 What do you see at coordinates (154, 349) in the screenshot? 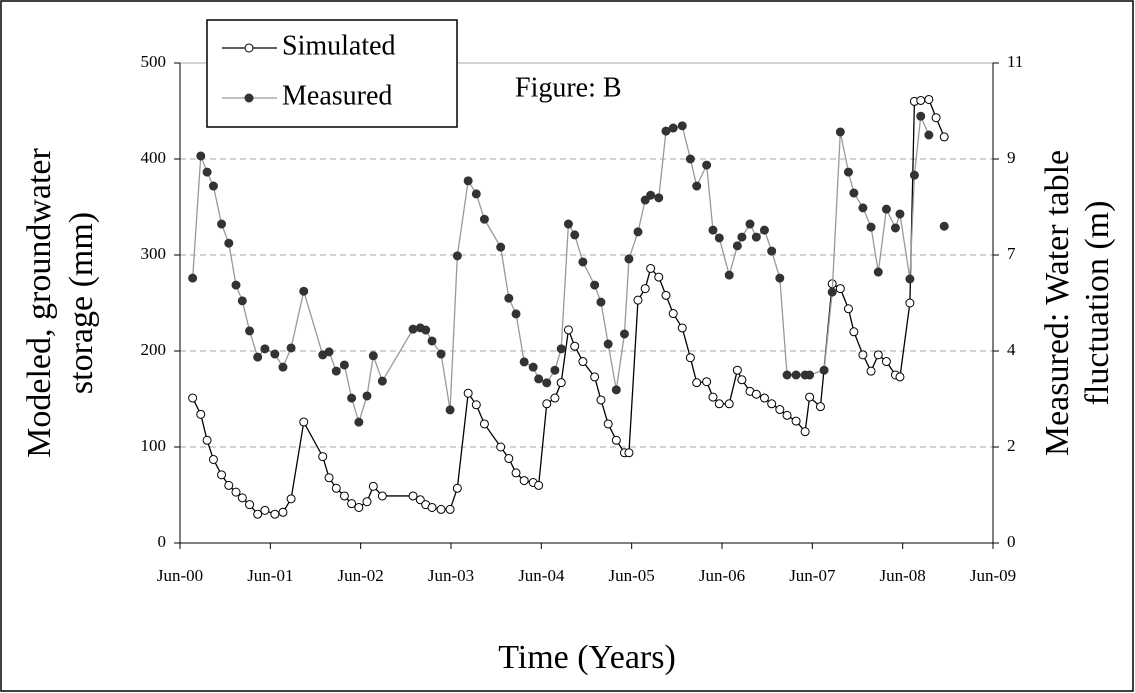
I see `y-tick-label: 200` at bounding box center [154, 349].